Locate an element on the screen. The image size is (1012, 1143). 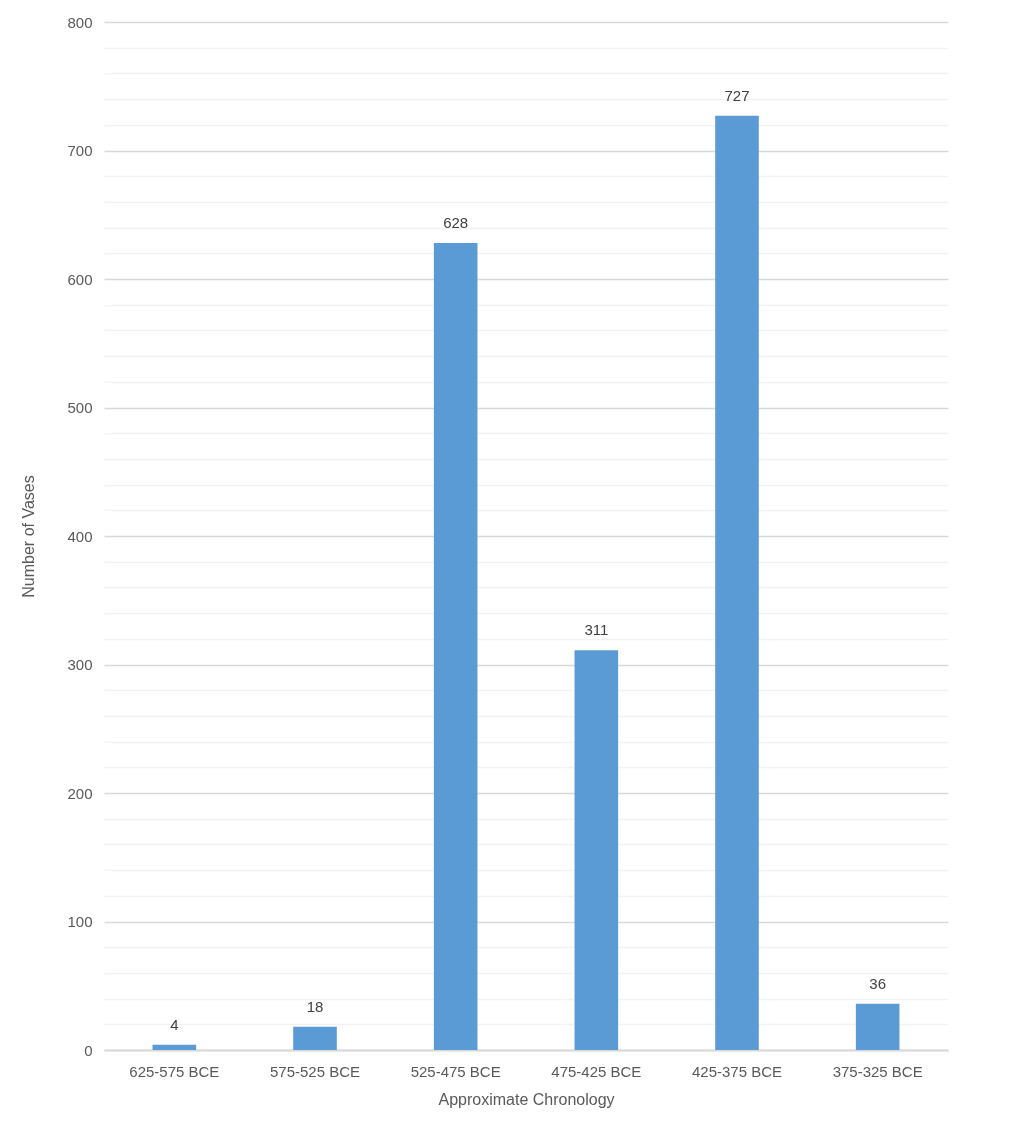
y-tick-label: 100 is located at coordinates (80, 921).